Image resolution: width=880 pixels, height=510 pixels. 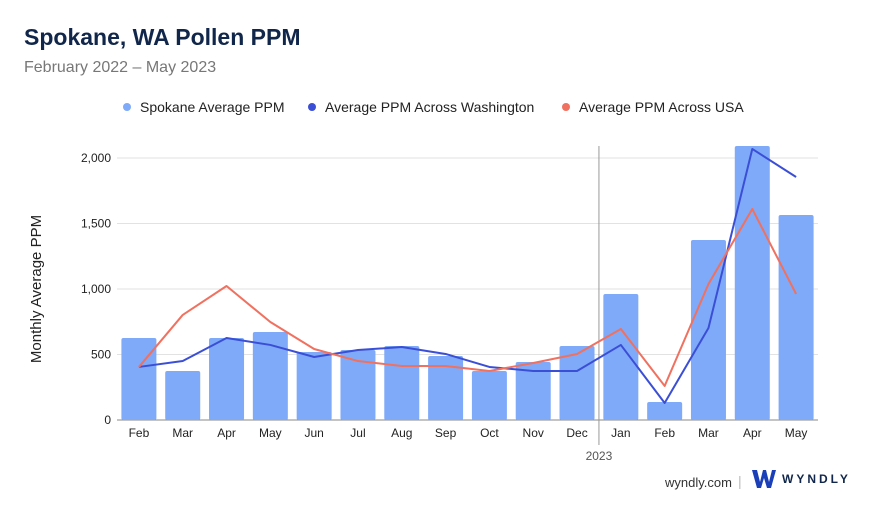 What do you see at coordinates (446, 433) in the screenshot?
I see `x-tick-label: Sep` at bounding box center [446, 433].